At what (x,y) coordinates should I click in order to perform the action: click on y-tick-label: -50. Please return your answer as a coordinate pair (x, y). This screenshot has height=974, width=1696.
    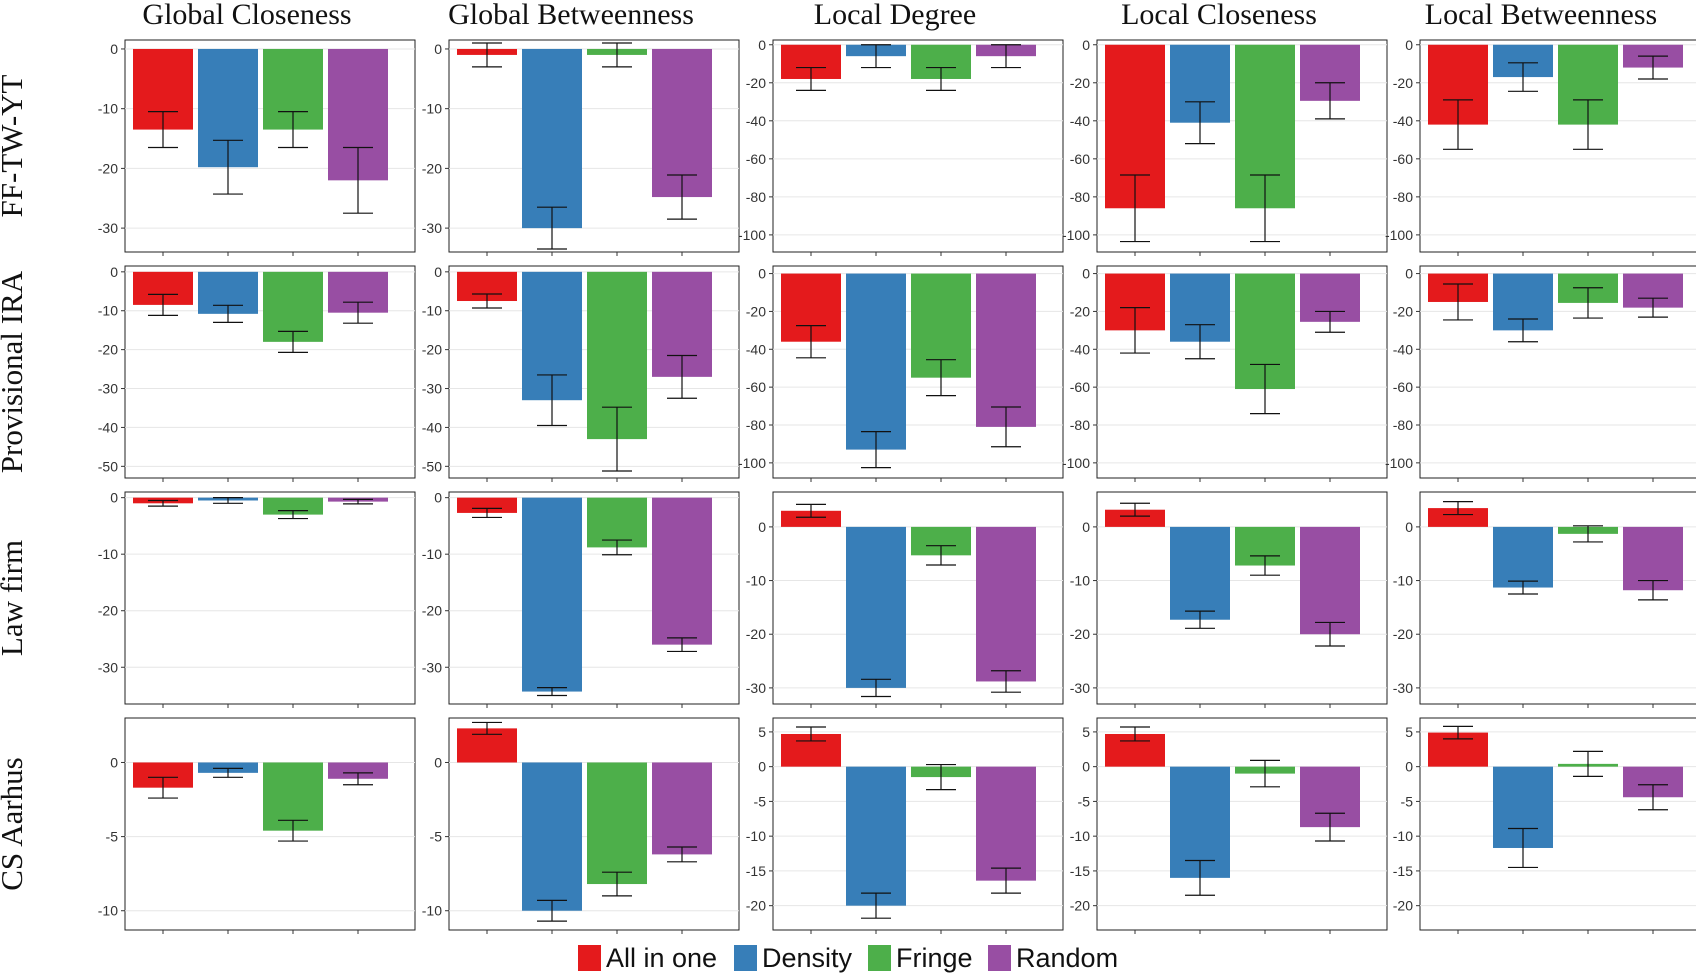
    Looking at the image, I should click on (108, 466).